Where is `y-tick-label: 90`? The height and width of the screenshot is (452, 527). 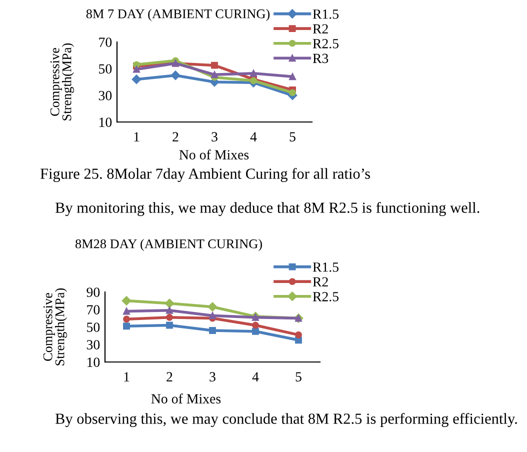
y-tick-label: 90 is located at coordinates (93, 292).